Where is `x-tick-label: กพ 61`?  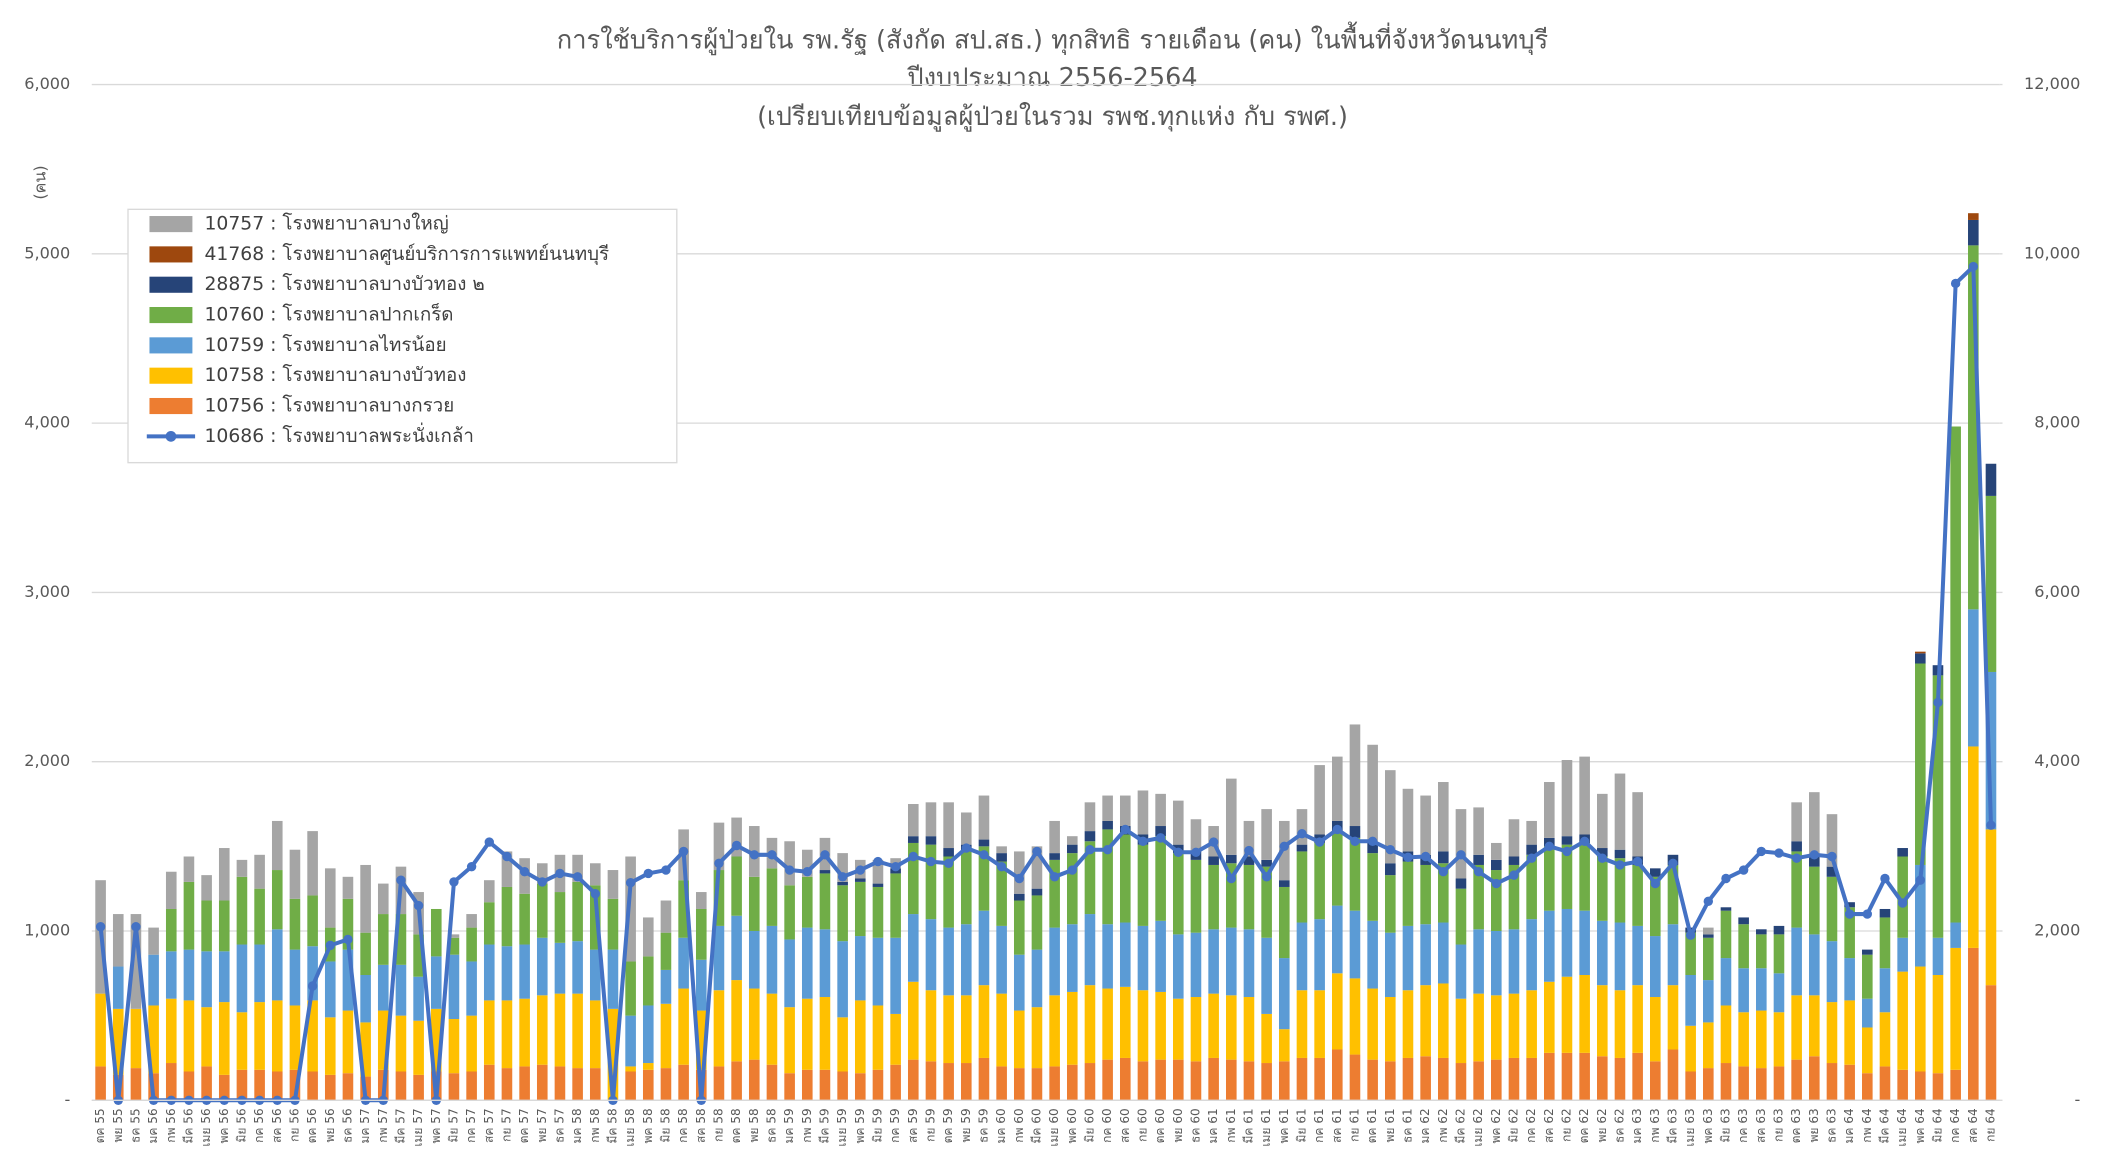 x-tick-label: กพ 61 is located at coordinates (1231, 1125).